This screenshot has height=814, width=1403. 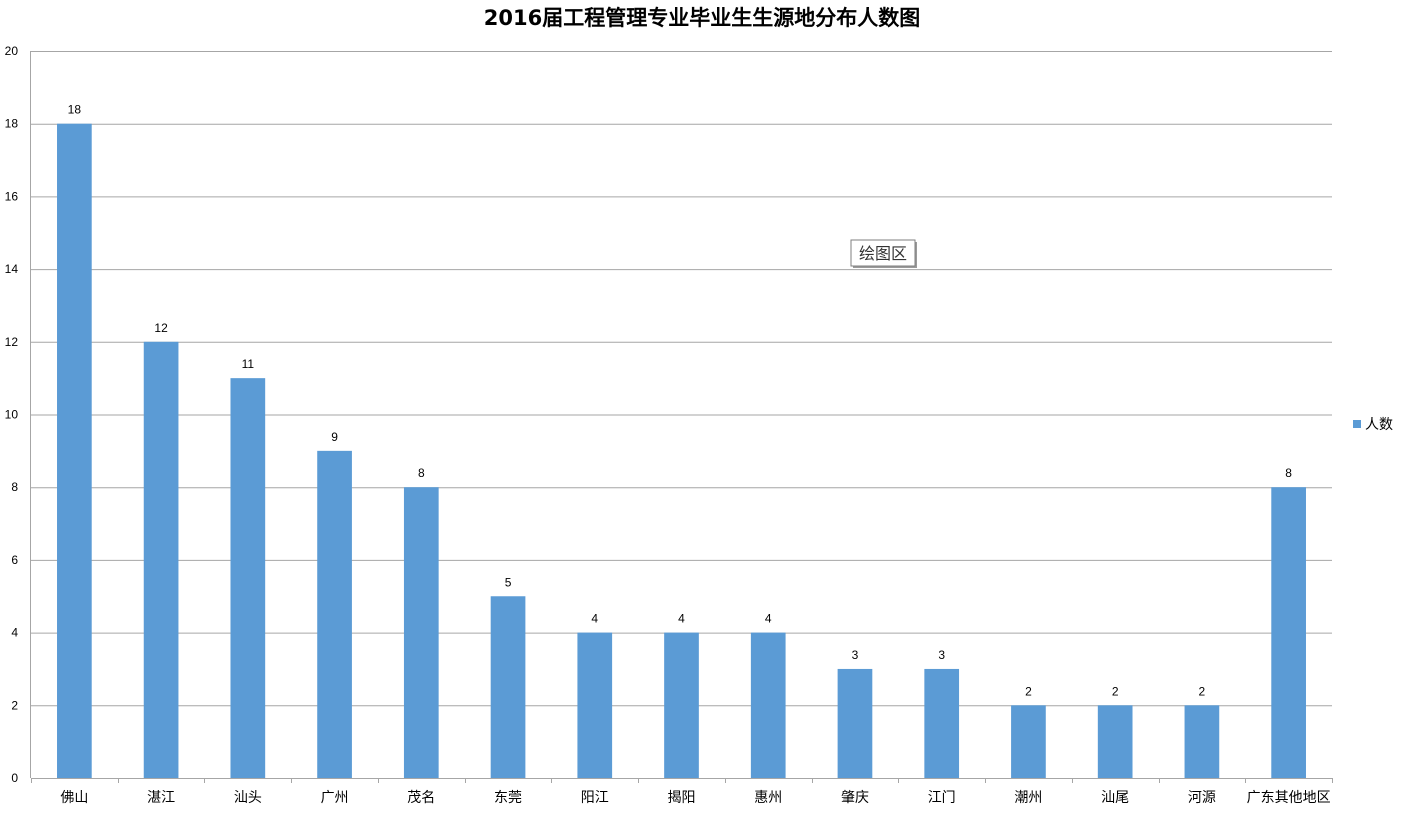 I want to click on y-tick-label: 16, so click(x=12, y=196).